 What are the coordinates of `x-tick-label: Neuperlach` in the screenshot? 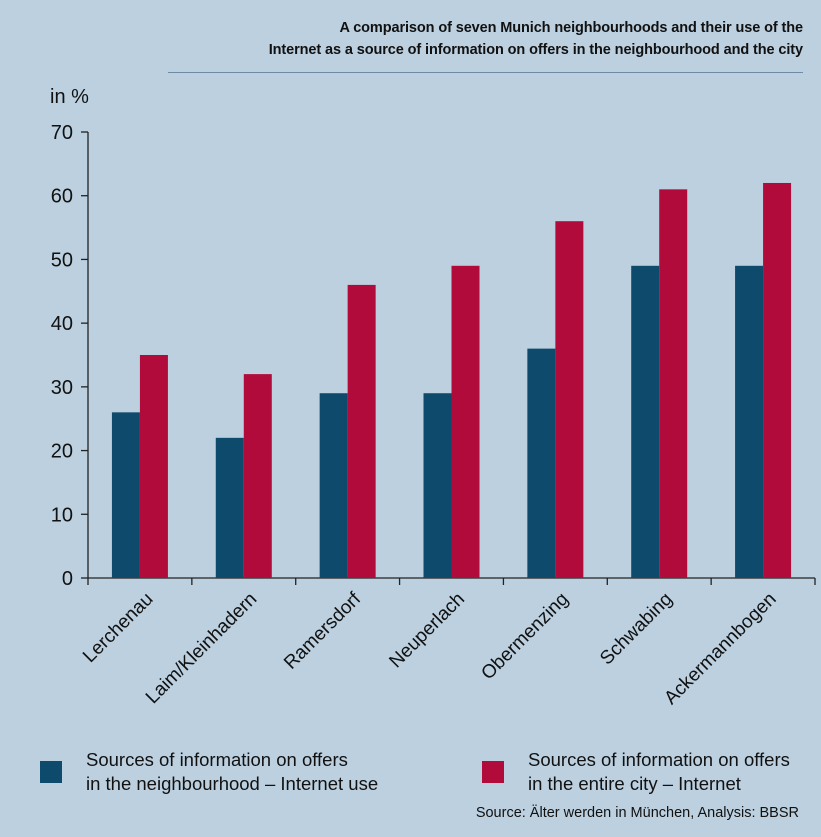 It's located at (427, 631).